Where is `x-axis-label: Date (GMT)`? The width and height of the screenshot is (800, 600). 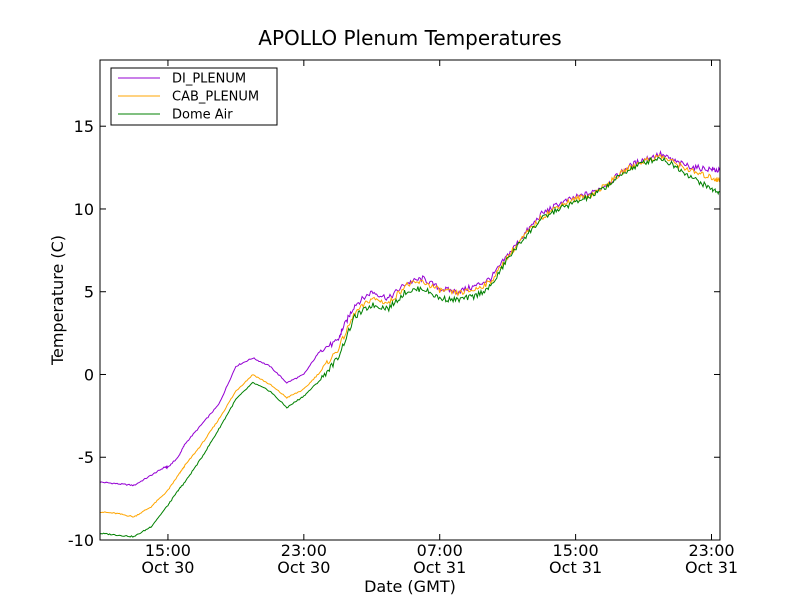 x-axis-label: Date (GMT) is located at coordinates (410, 586).